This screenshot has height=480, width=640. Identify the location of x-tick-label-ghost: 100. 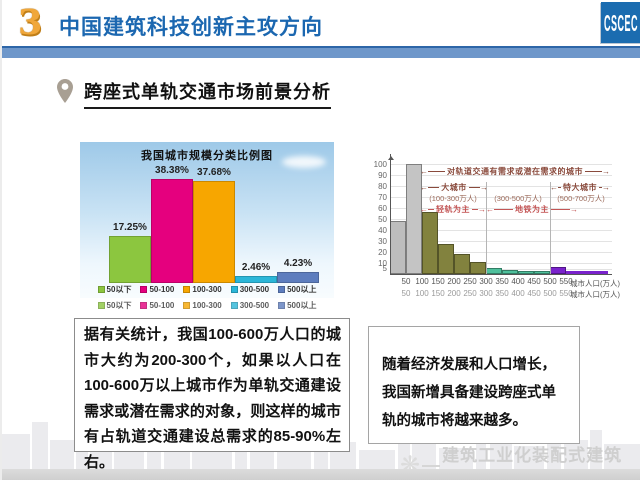
(422, 293).